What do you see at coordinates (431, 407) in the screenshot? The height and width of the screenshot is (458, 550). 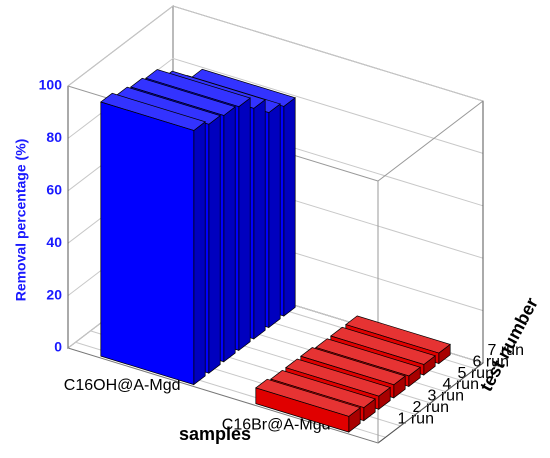 I see `z-tick-label: 2 run` at bounding box center [431, 407].